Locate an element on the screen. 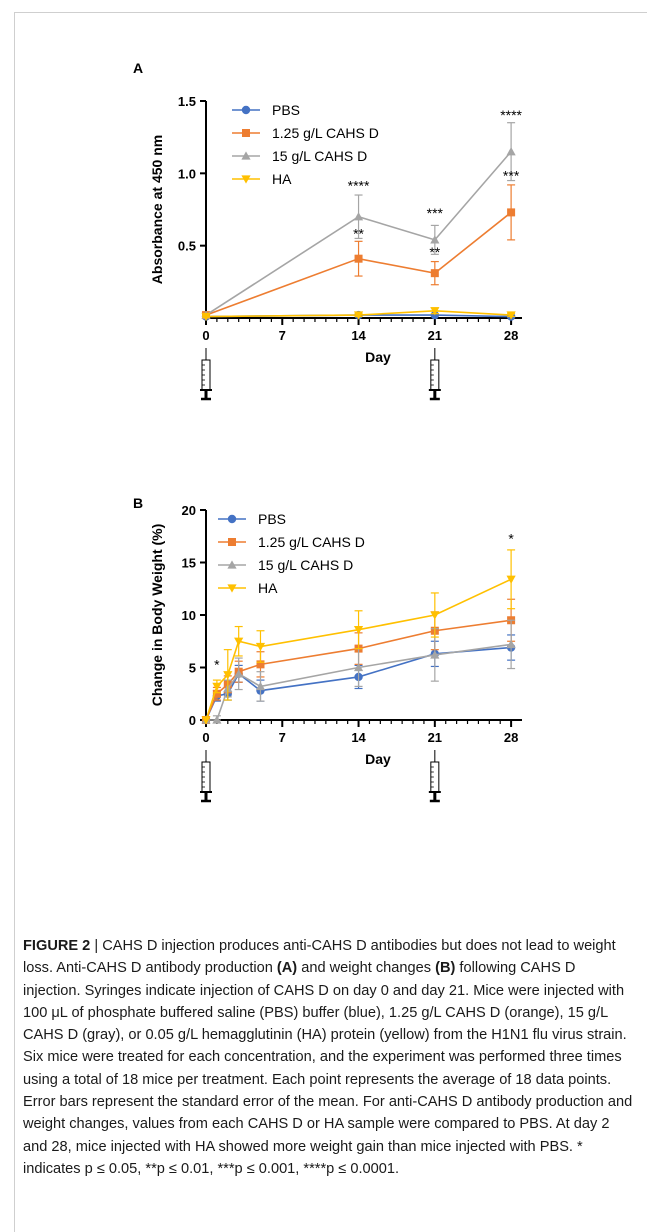 Image resolution: width=647 pixels, height=1232 pixels. caption-text-1: Anti-CAHS D antibody production is located at coordinates (165, 968).